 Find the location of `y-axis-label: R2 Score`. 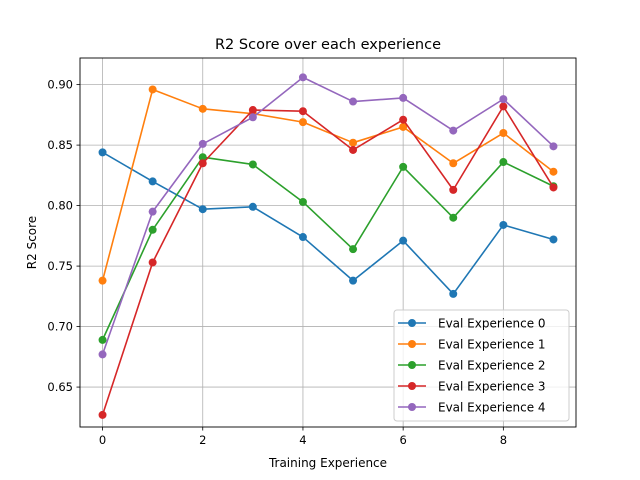

y-axis-label: R2 Score is located at coordinates (32, 242).